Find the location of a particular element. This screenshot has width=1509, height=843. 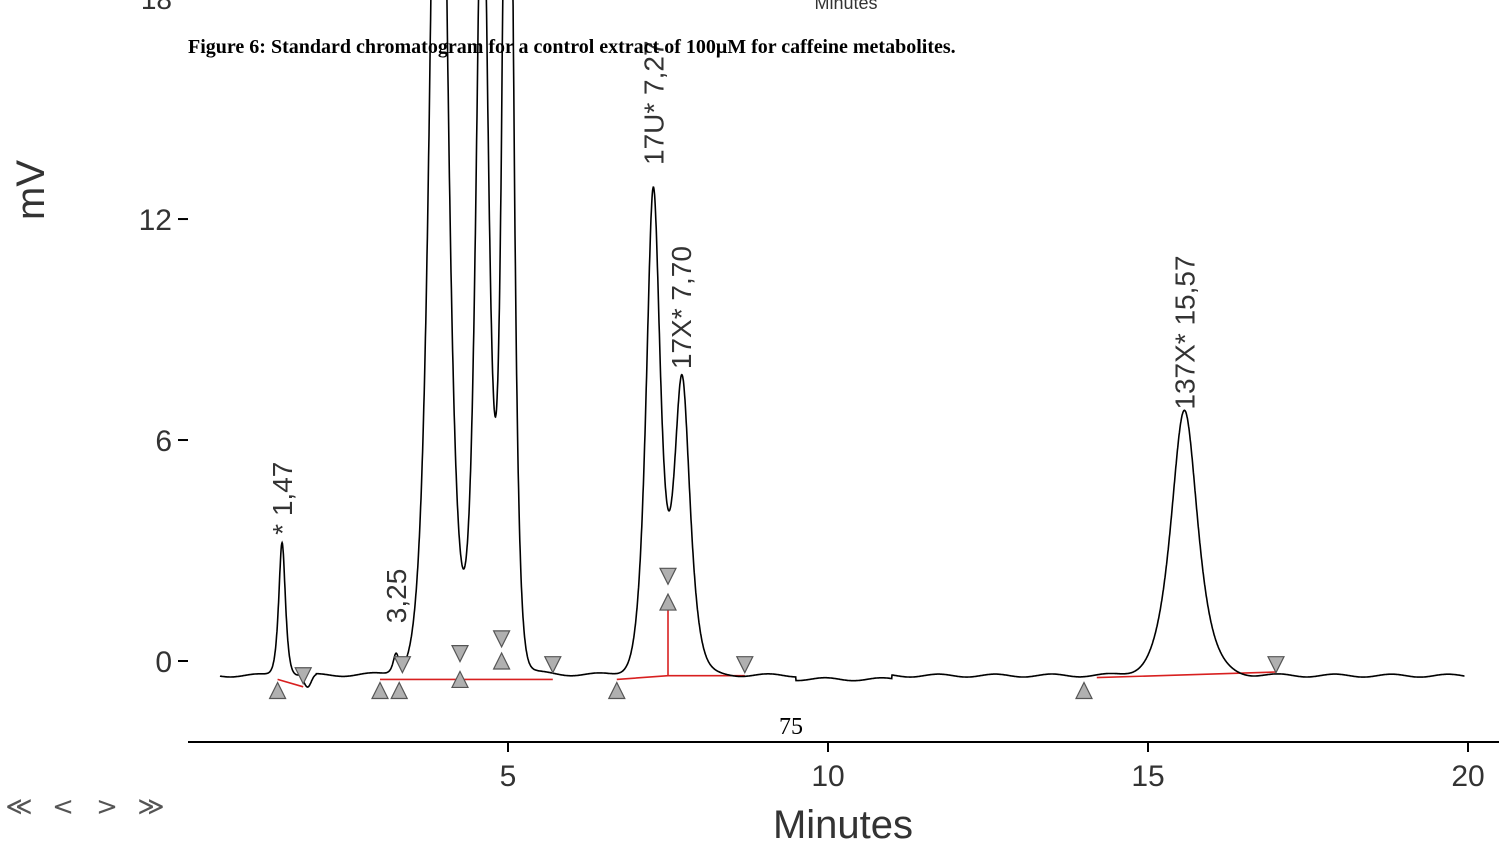

first-page-button: ≪ is located at coordinates (19, 807).